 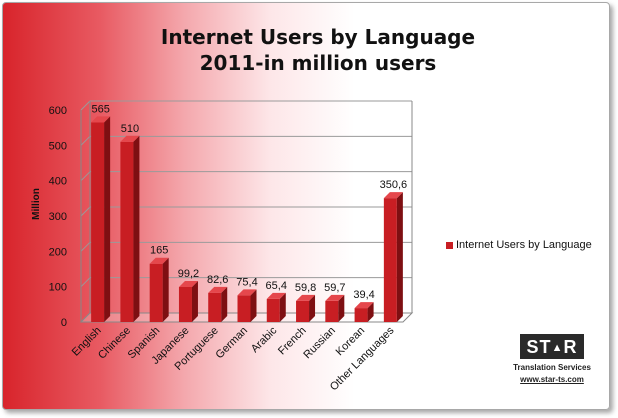 What do you see at coordinates (319, 343) in the screenshot?
I see `x-tick-label: Russian` at bounding box center [319, 343].